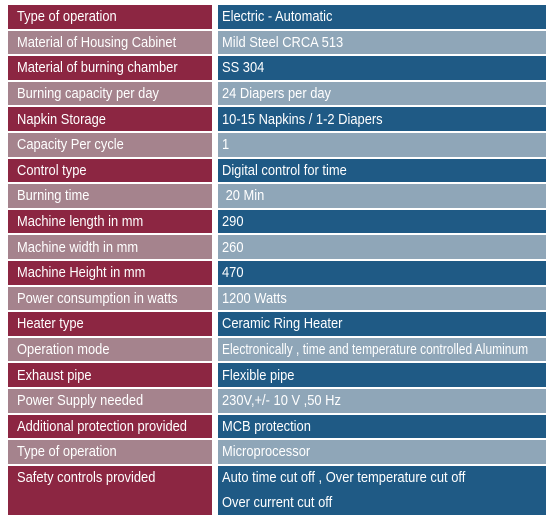 The image size is (550, 527). I want to click on spec-label: Exhaust pipe, so click(110, 375).